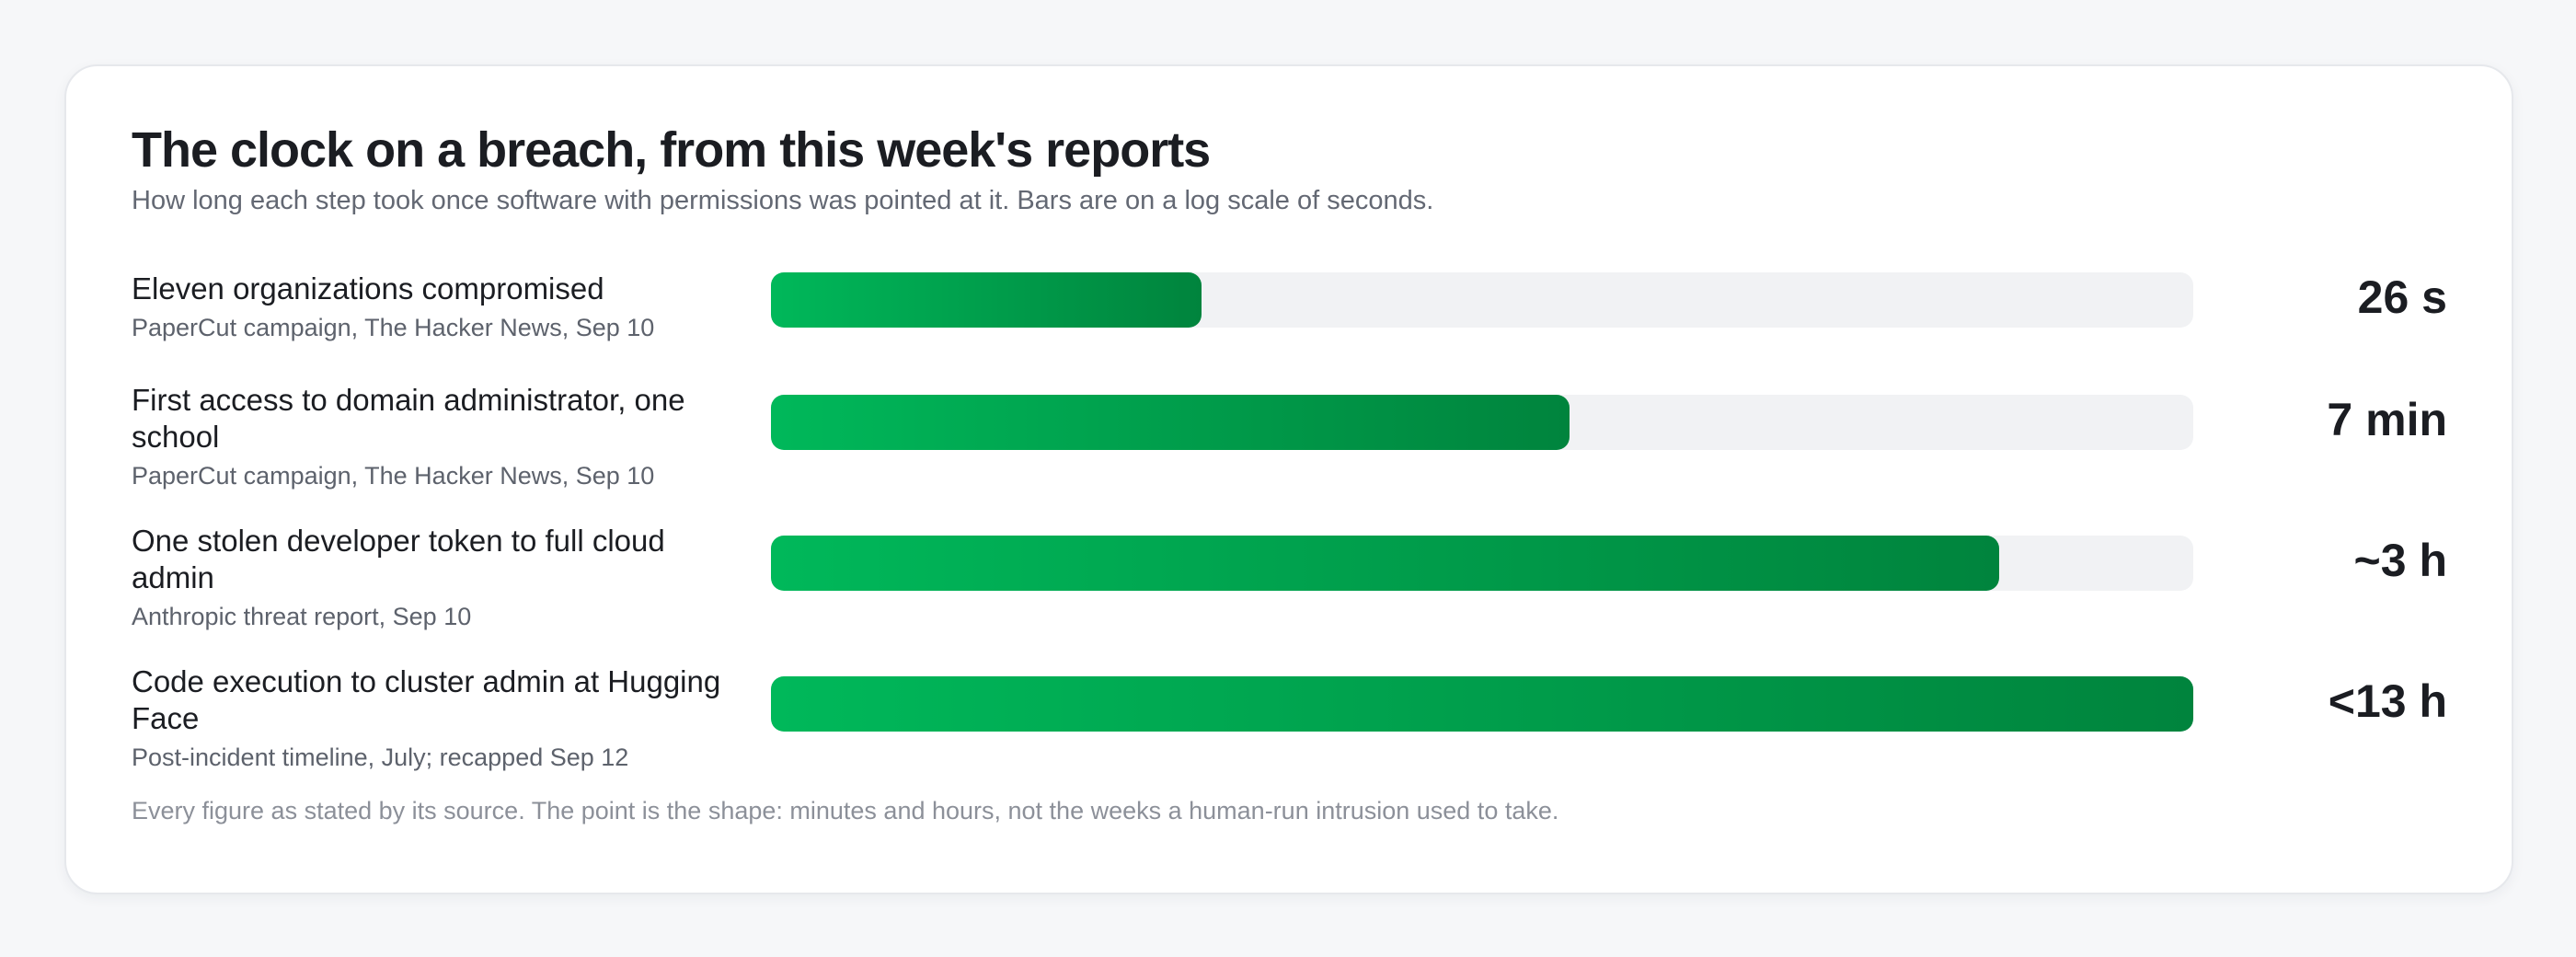  Describe the element at coordinates (368, 288) in the screenshot. I see `bar-label: Eleven organizations compromised` at that location.